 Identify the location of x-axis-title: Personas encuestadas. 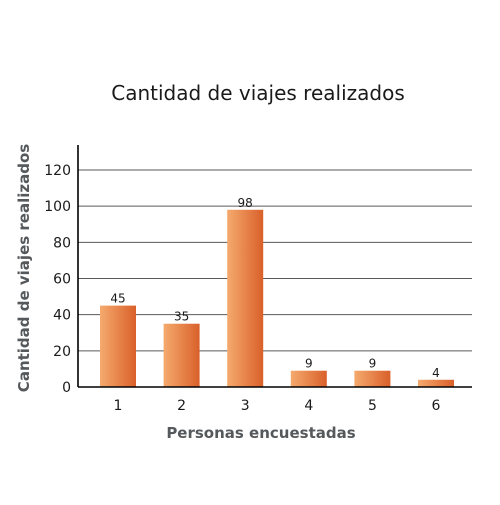
(260, 433).